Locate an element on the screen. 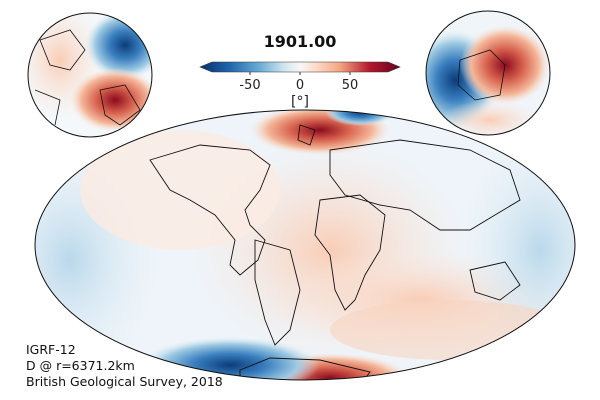 The height and width of the screenshot is (400, 600). source-label: British Geological Survey, 2018 is located at coordinates (124, 381).